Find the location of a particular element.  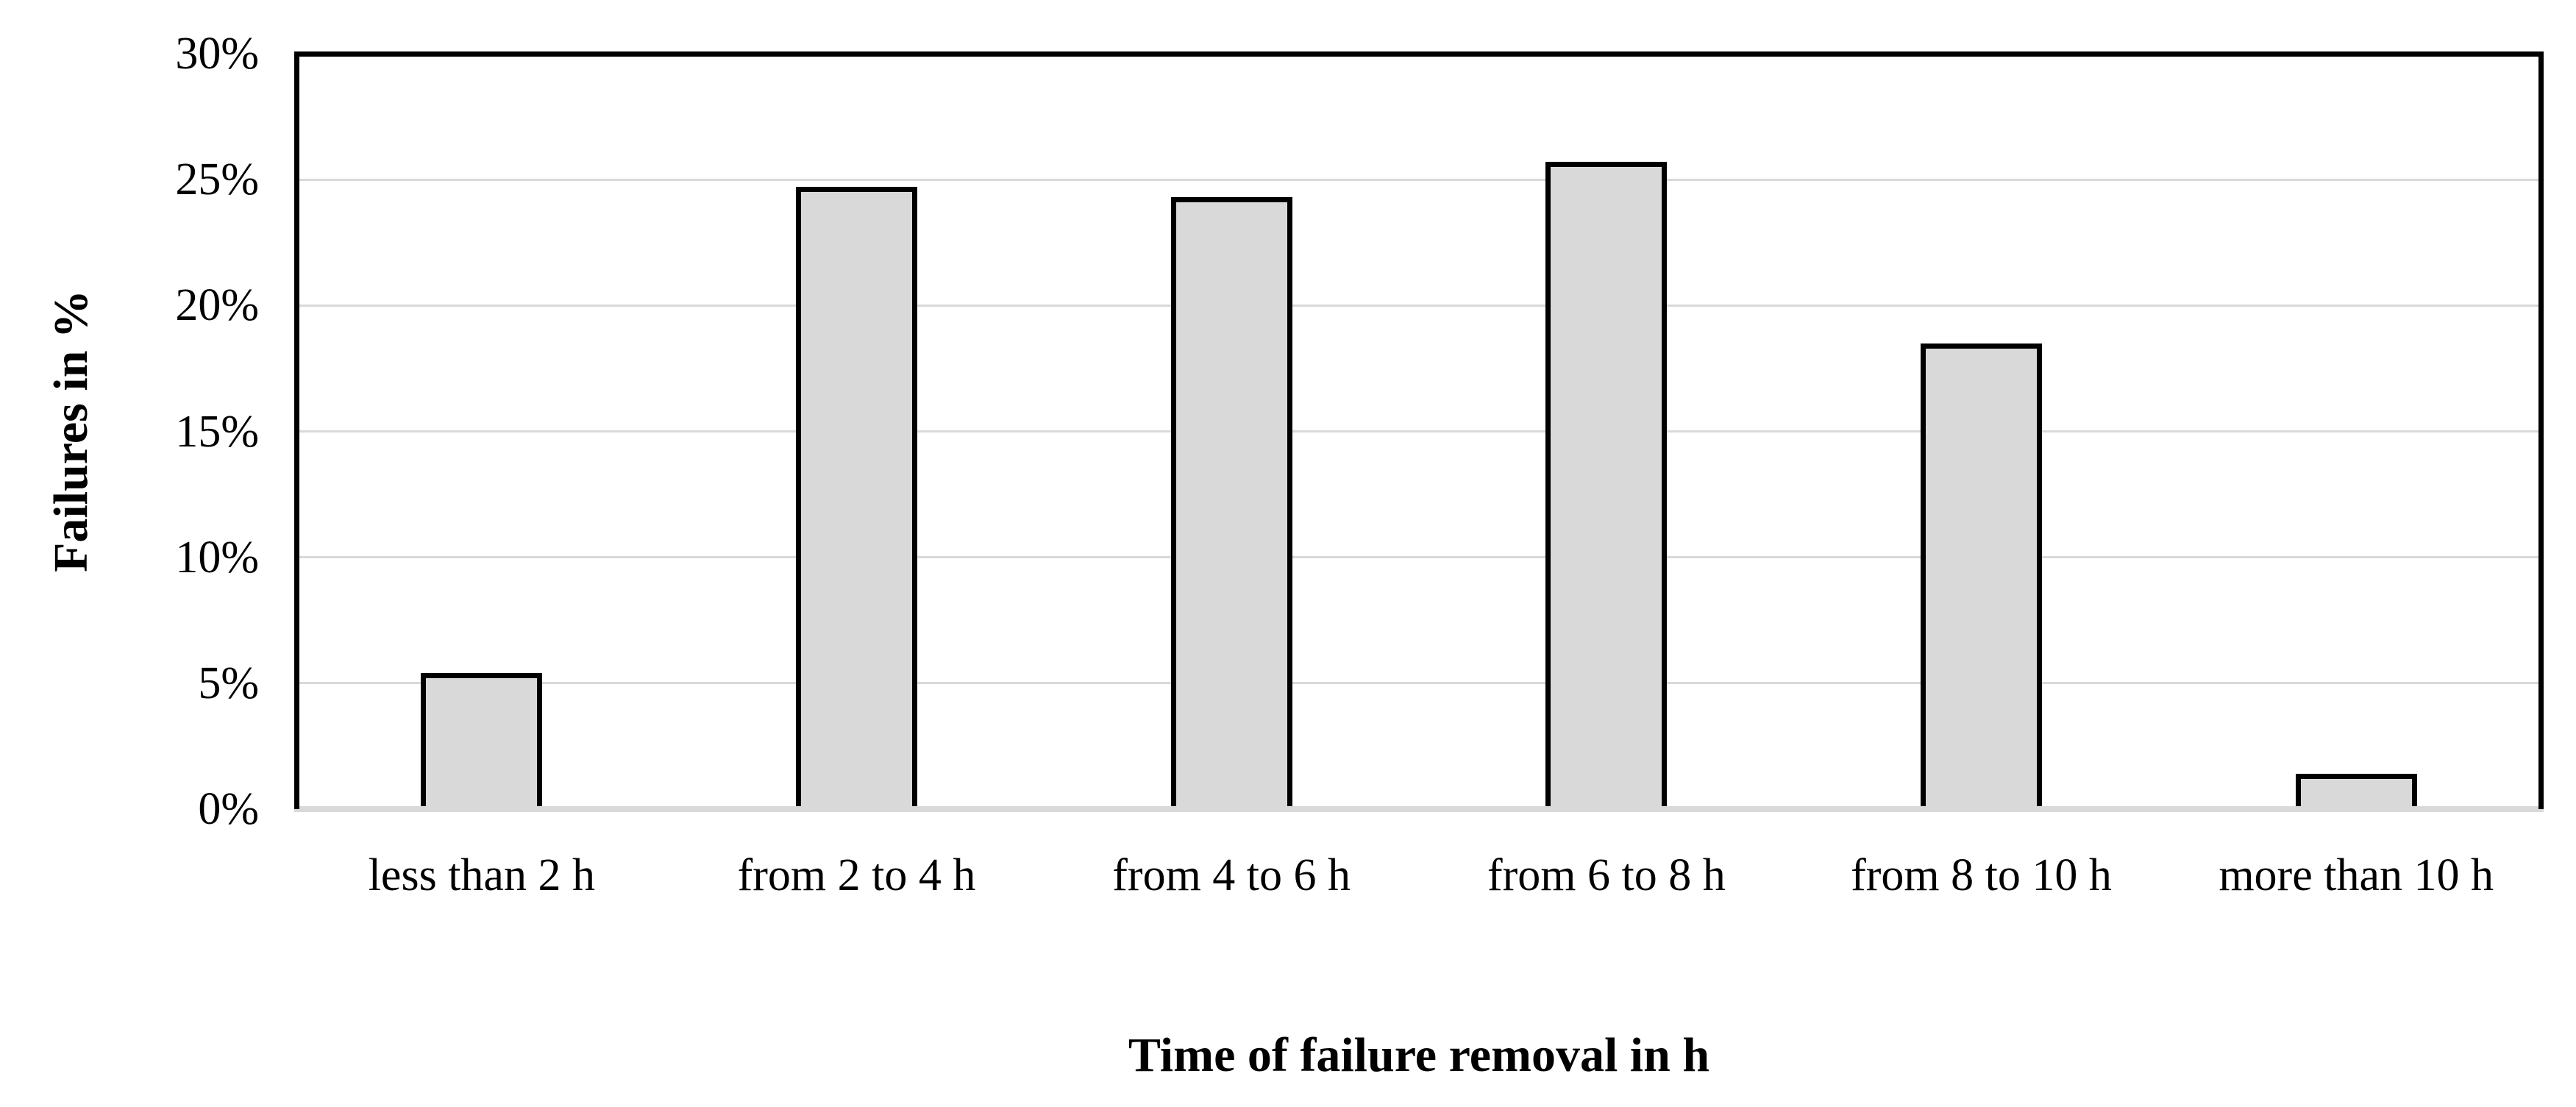

x-category-label: from 2 to 4 h is located at coordinates (856, 875).